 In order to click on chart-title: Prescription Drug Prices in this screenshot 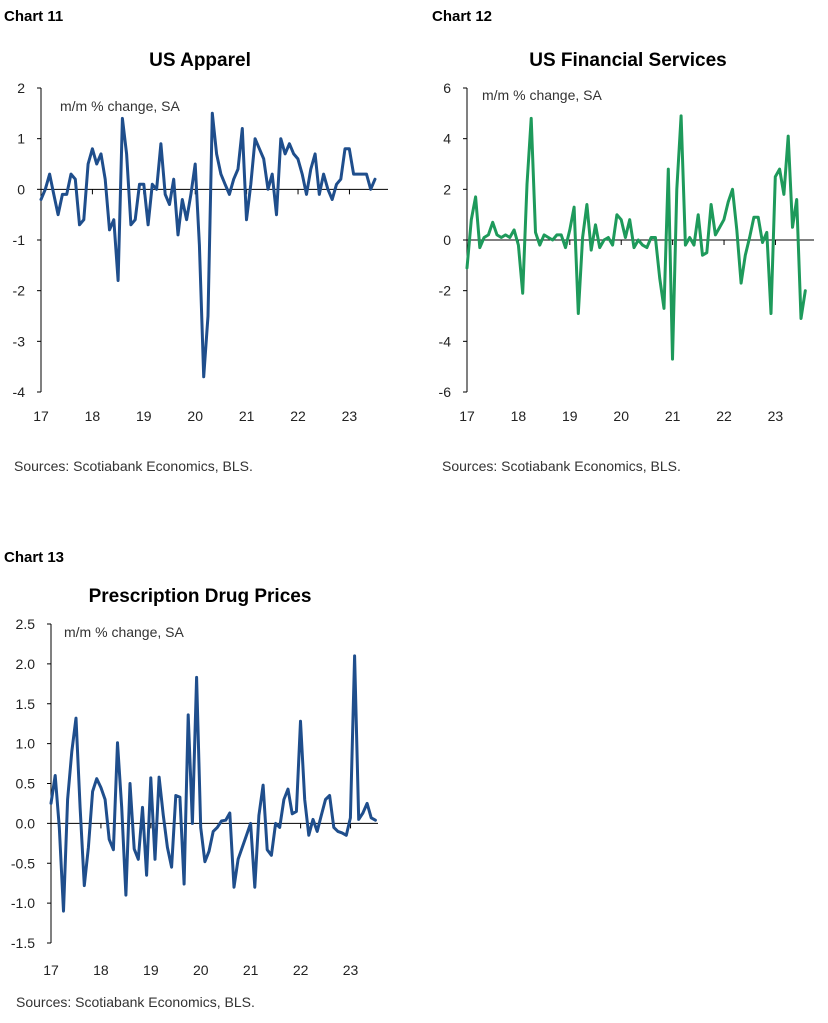, I will do `click(200, 596)`.